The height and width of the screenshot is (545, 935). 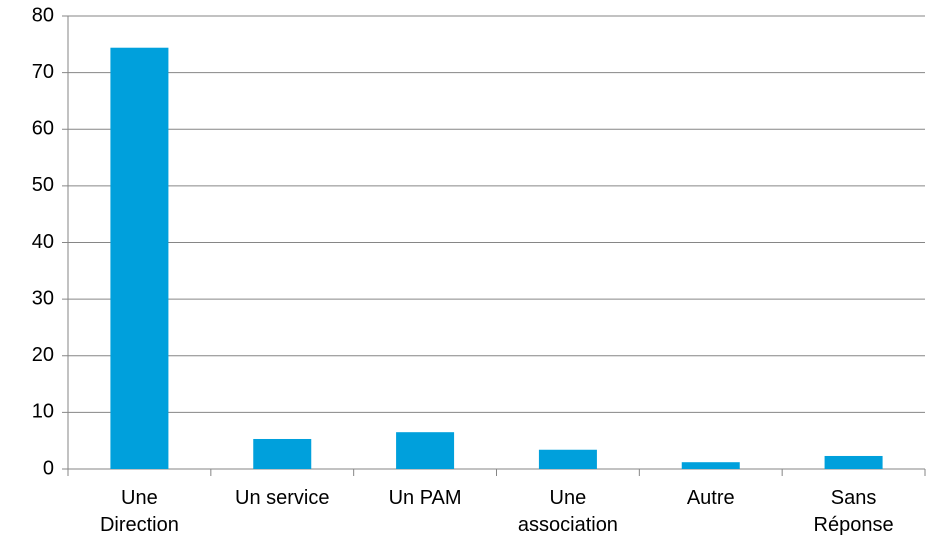 What do you see at coordinates (43, 412) in the screenshot?
I see `y-tick-label: 10` at bounding box center [43, 412].